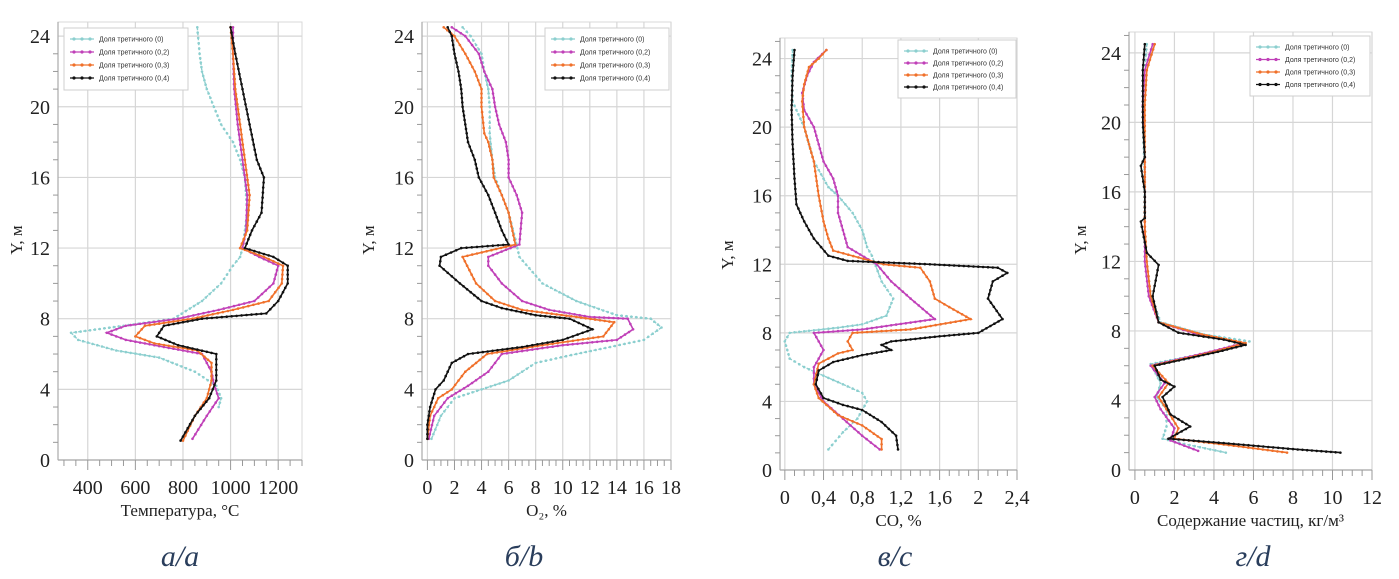  Describe the element at coordinates (1017, 498) in the screenshot. I see `x-tick-label: 2,4` at that location.